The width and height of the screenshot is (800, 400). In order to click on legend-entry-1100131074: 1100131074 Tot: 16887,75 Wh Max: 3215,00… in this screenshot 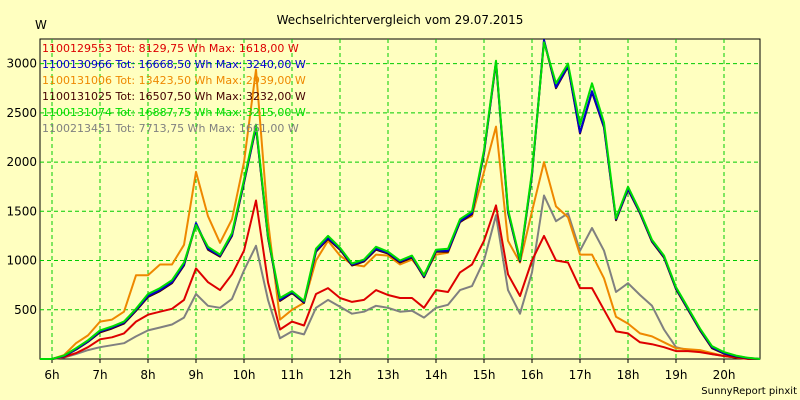, I will do `click(174, 112)`.